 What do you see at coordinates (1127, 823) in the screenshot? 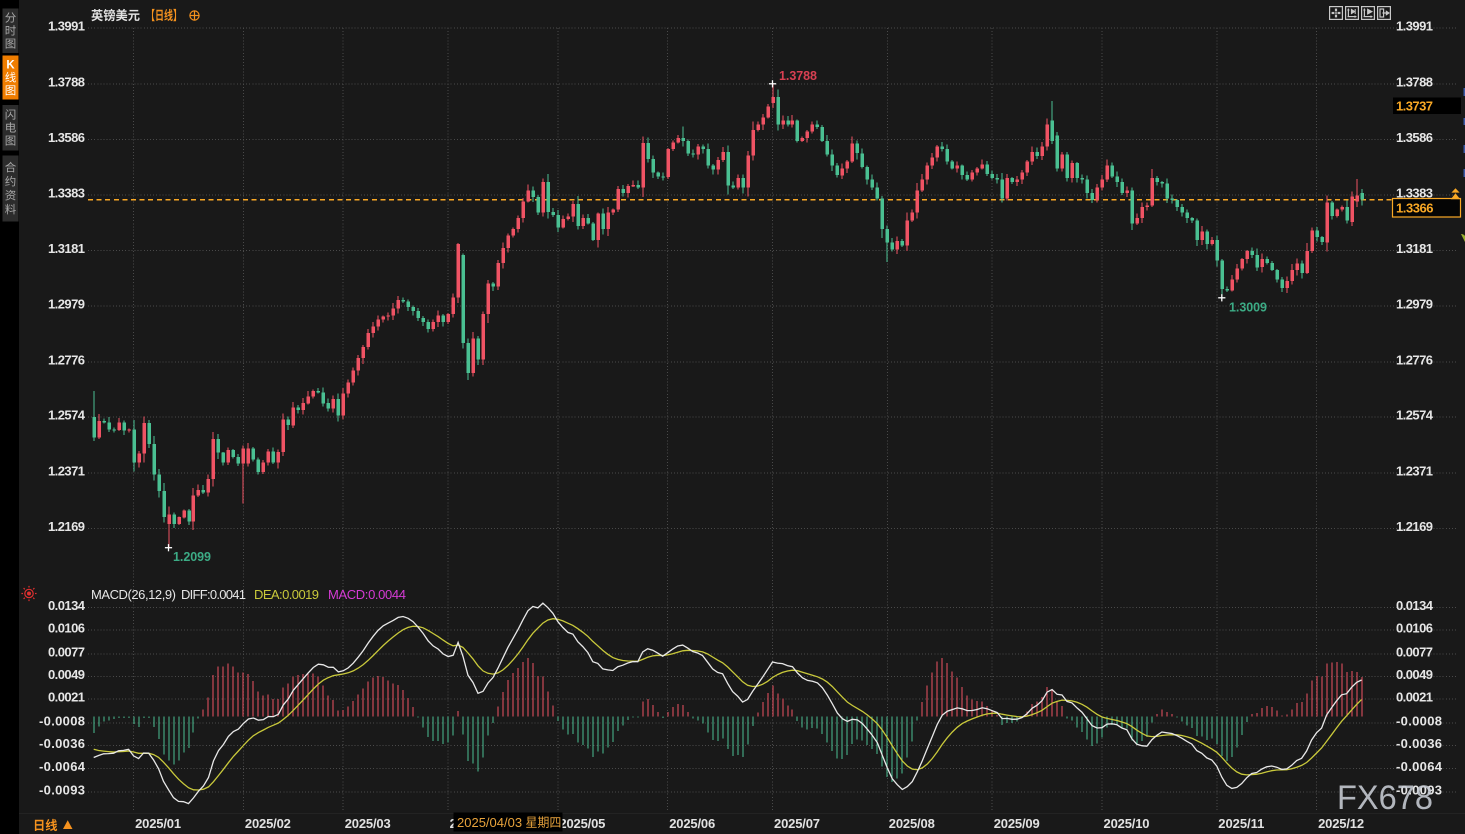
I see `svg-text: 2025/10` at bounding box center [1127, 823].